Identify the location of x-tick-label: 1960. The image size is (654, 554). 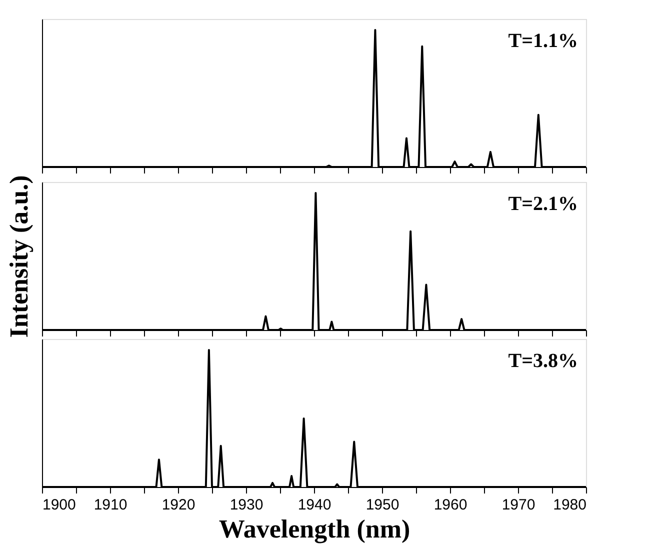
(451, 505).